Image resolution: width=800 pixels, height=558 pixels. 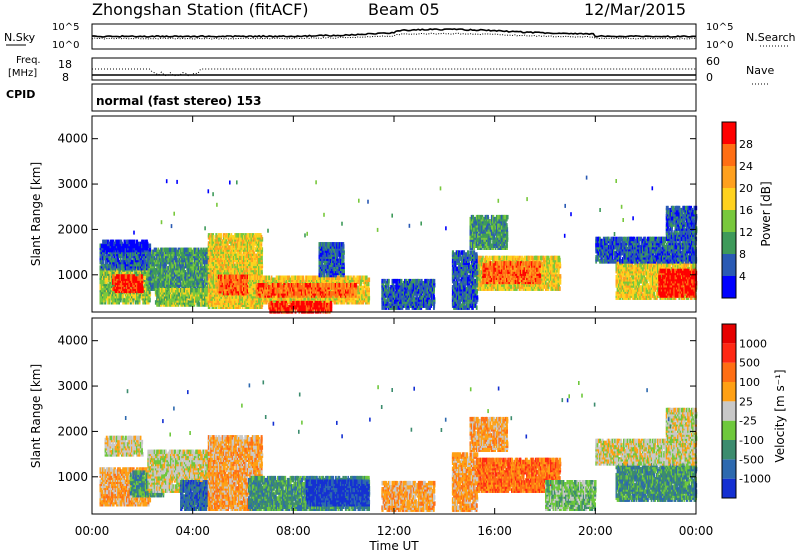 What do you see at coordinates (65, 77) in the screenshot?
I see `freq-tick-bottom: 8` at bounding box center [65, 77].